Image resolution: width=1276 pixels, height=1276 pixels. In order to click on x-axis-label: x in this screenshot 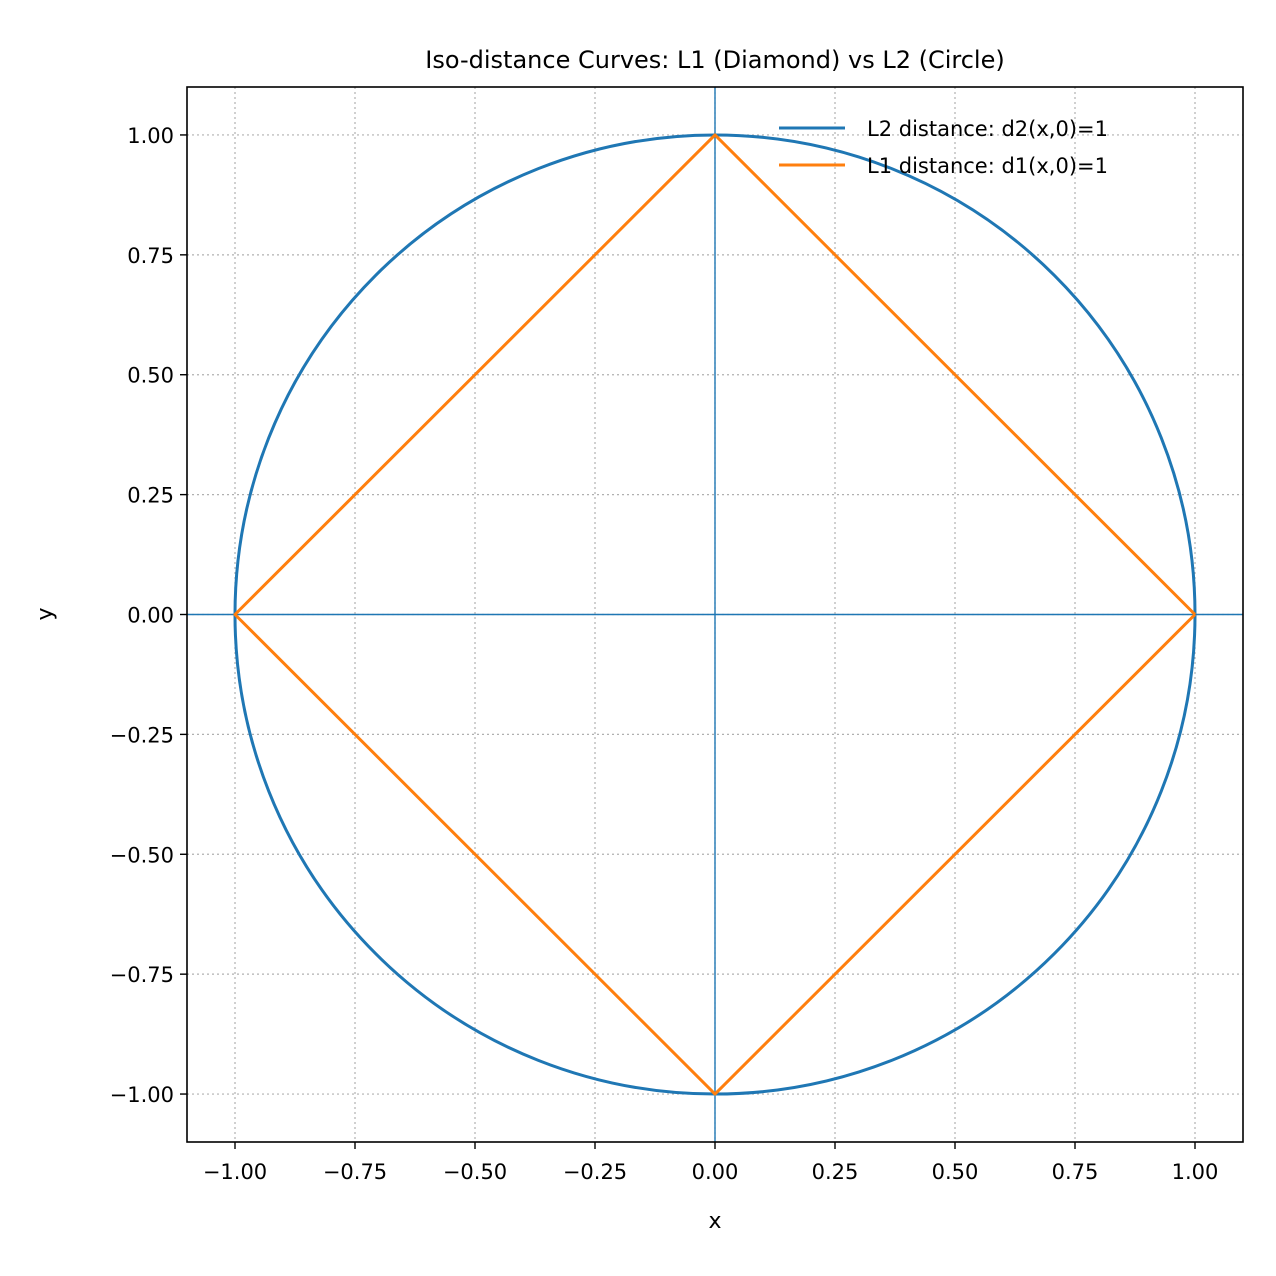, I will do `click(714, 1221)`.